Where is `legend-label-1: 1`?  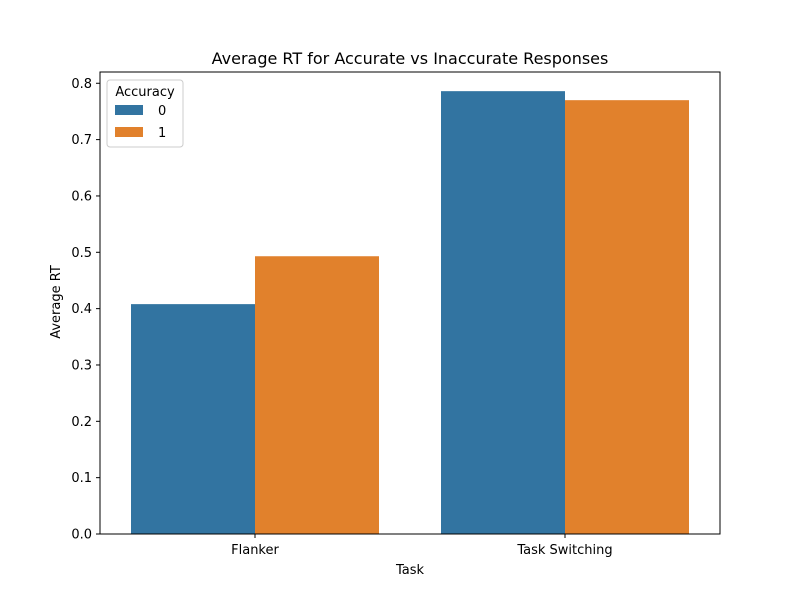
legend-label-1: 1 is located at coordinates (162, 133).